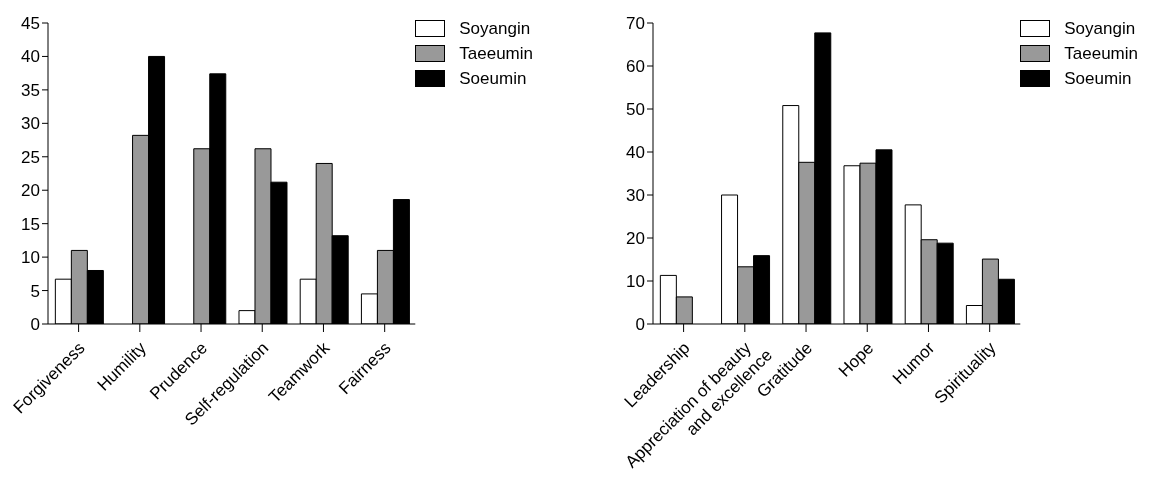 This screenshot has width=1164, height=494. What do you see at coordinates (635, 110) in the screenshot?
I see `y-tick-label: 50` at bounding box center [635, 110].